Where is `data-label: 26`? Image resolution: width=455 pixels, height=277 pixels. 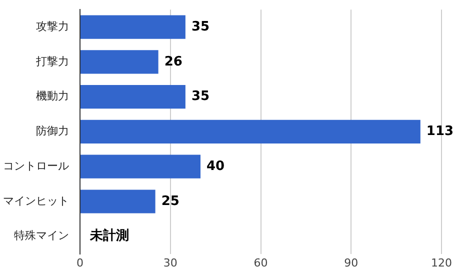
data-label: 26 is located at coordinates (173, 62).